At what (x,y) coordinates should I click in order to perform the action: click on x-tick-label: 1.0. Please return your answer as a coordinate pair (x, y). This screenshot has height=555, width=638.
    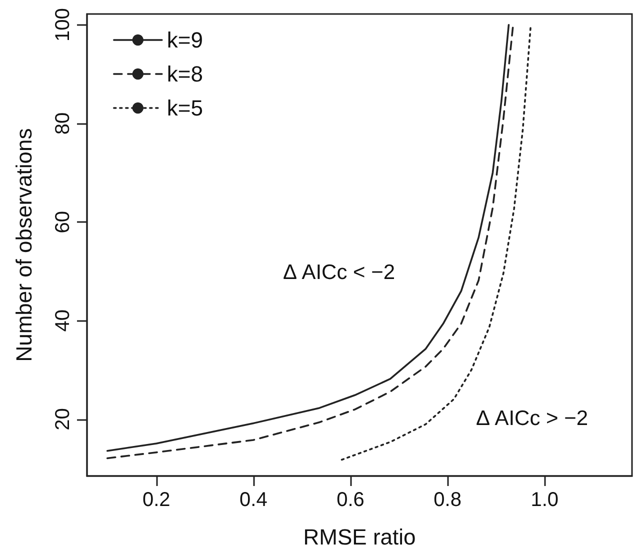
    Looking at the image, I should click on (544, 500).